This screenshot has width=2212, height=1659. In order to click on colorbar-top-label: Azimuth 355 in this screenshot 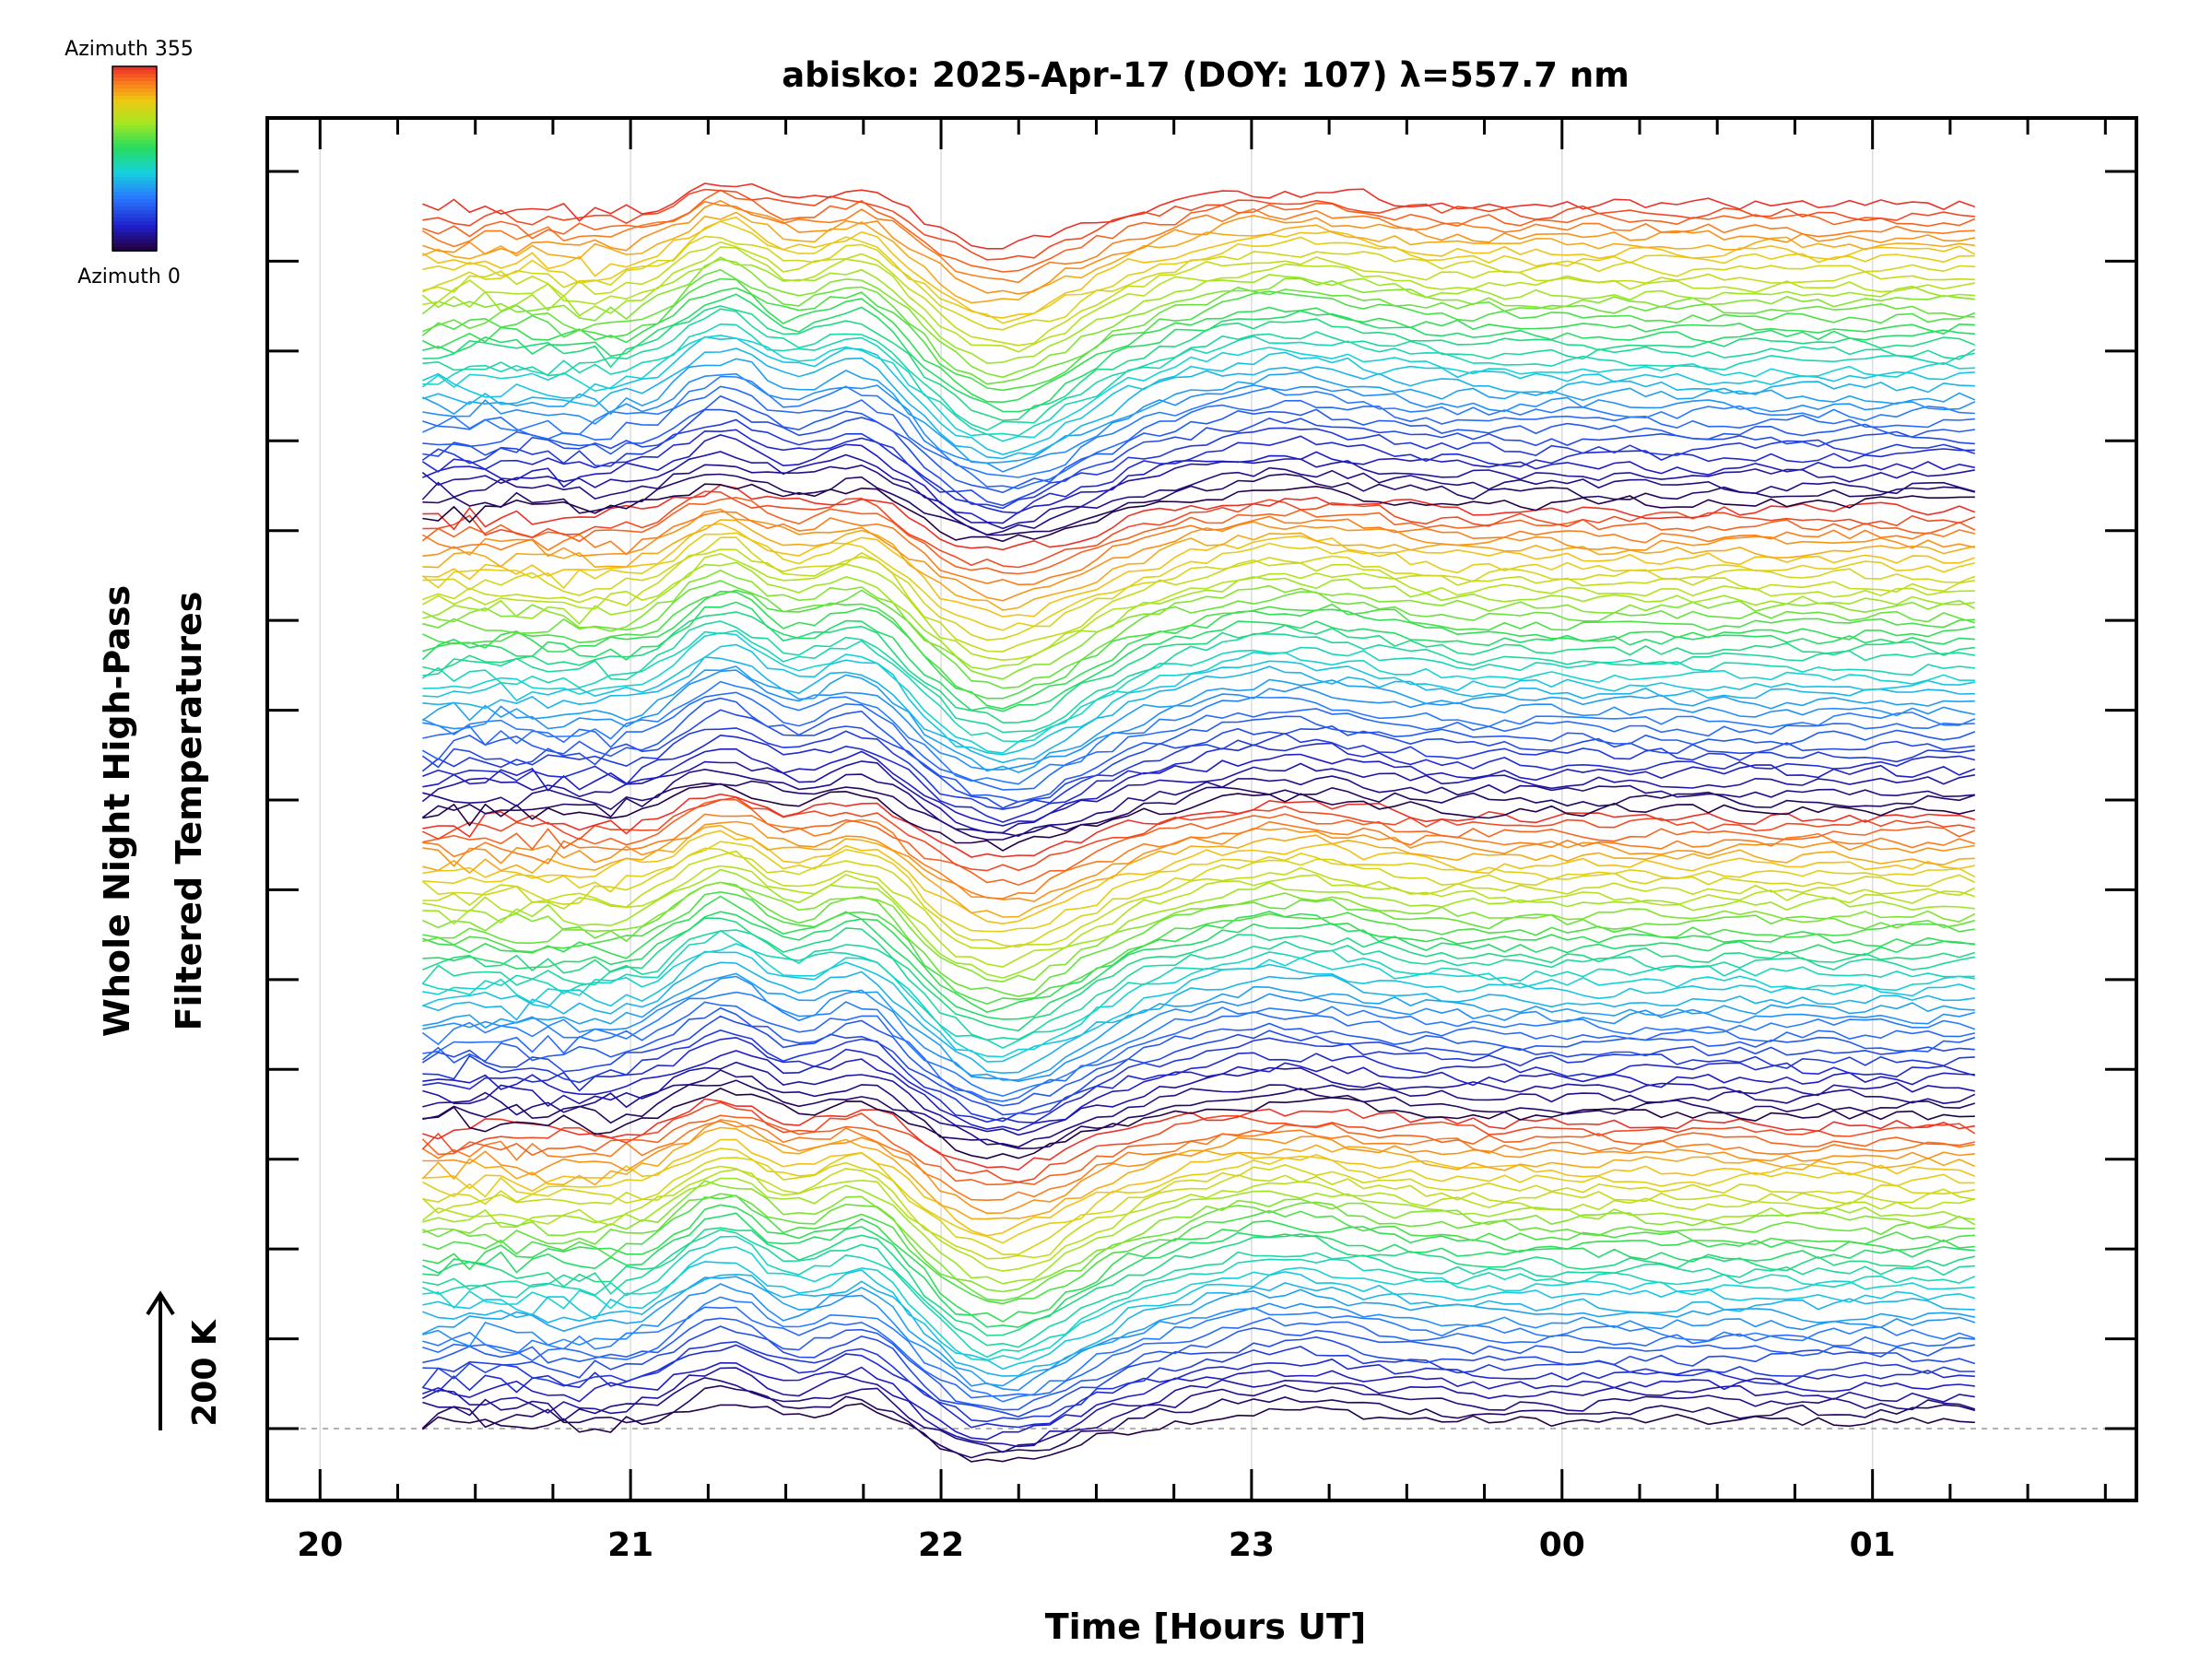, I will do `click(129, 49)`.